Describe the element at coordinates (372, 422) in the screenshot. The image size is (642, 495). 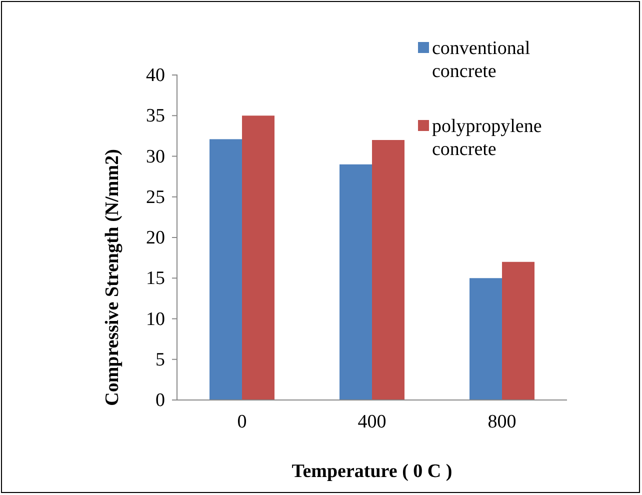
I see `x-tick-label: 400` at that location.